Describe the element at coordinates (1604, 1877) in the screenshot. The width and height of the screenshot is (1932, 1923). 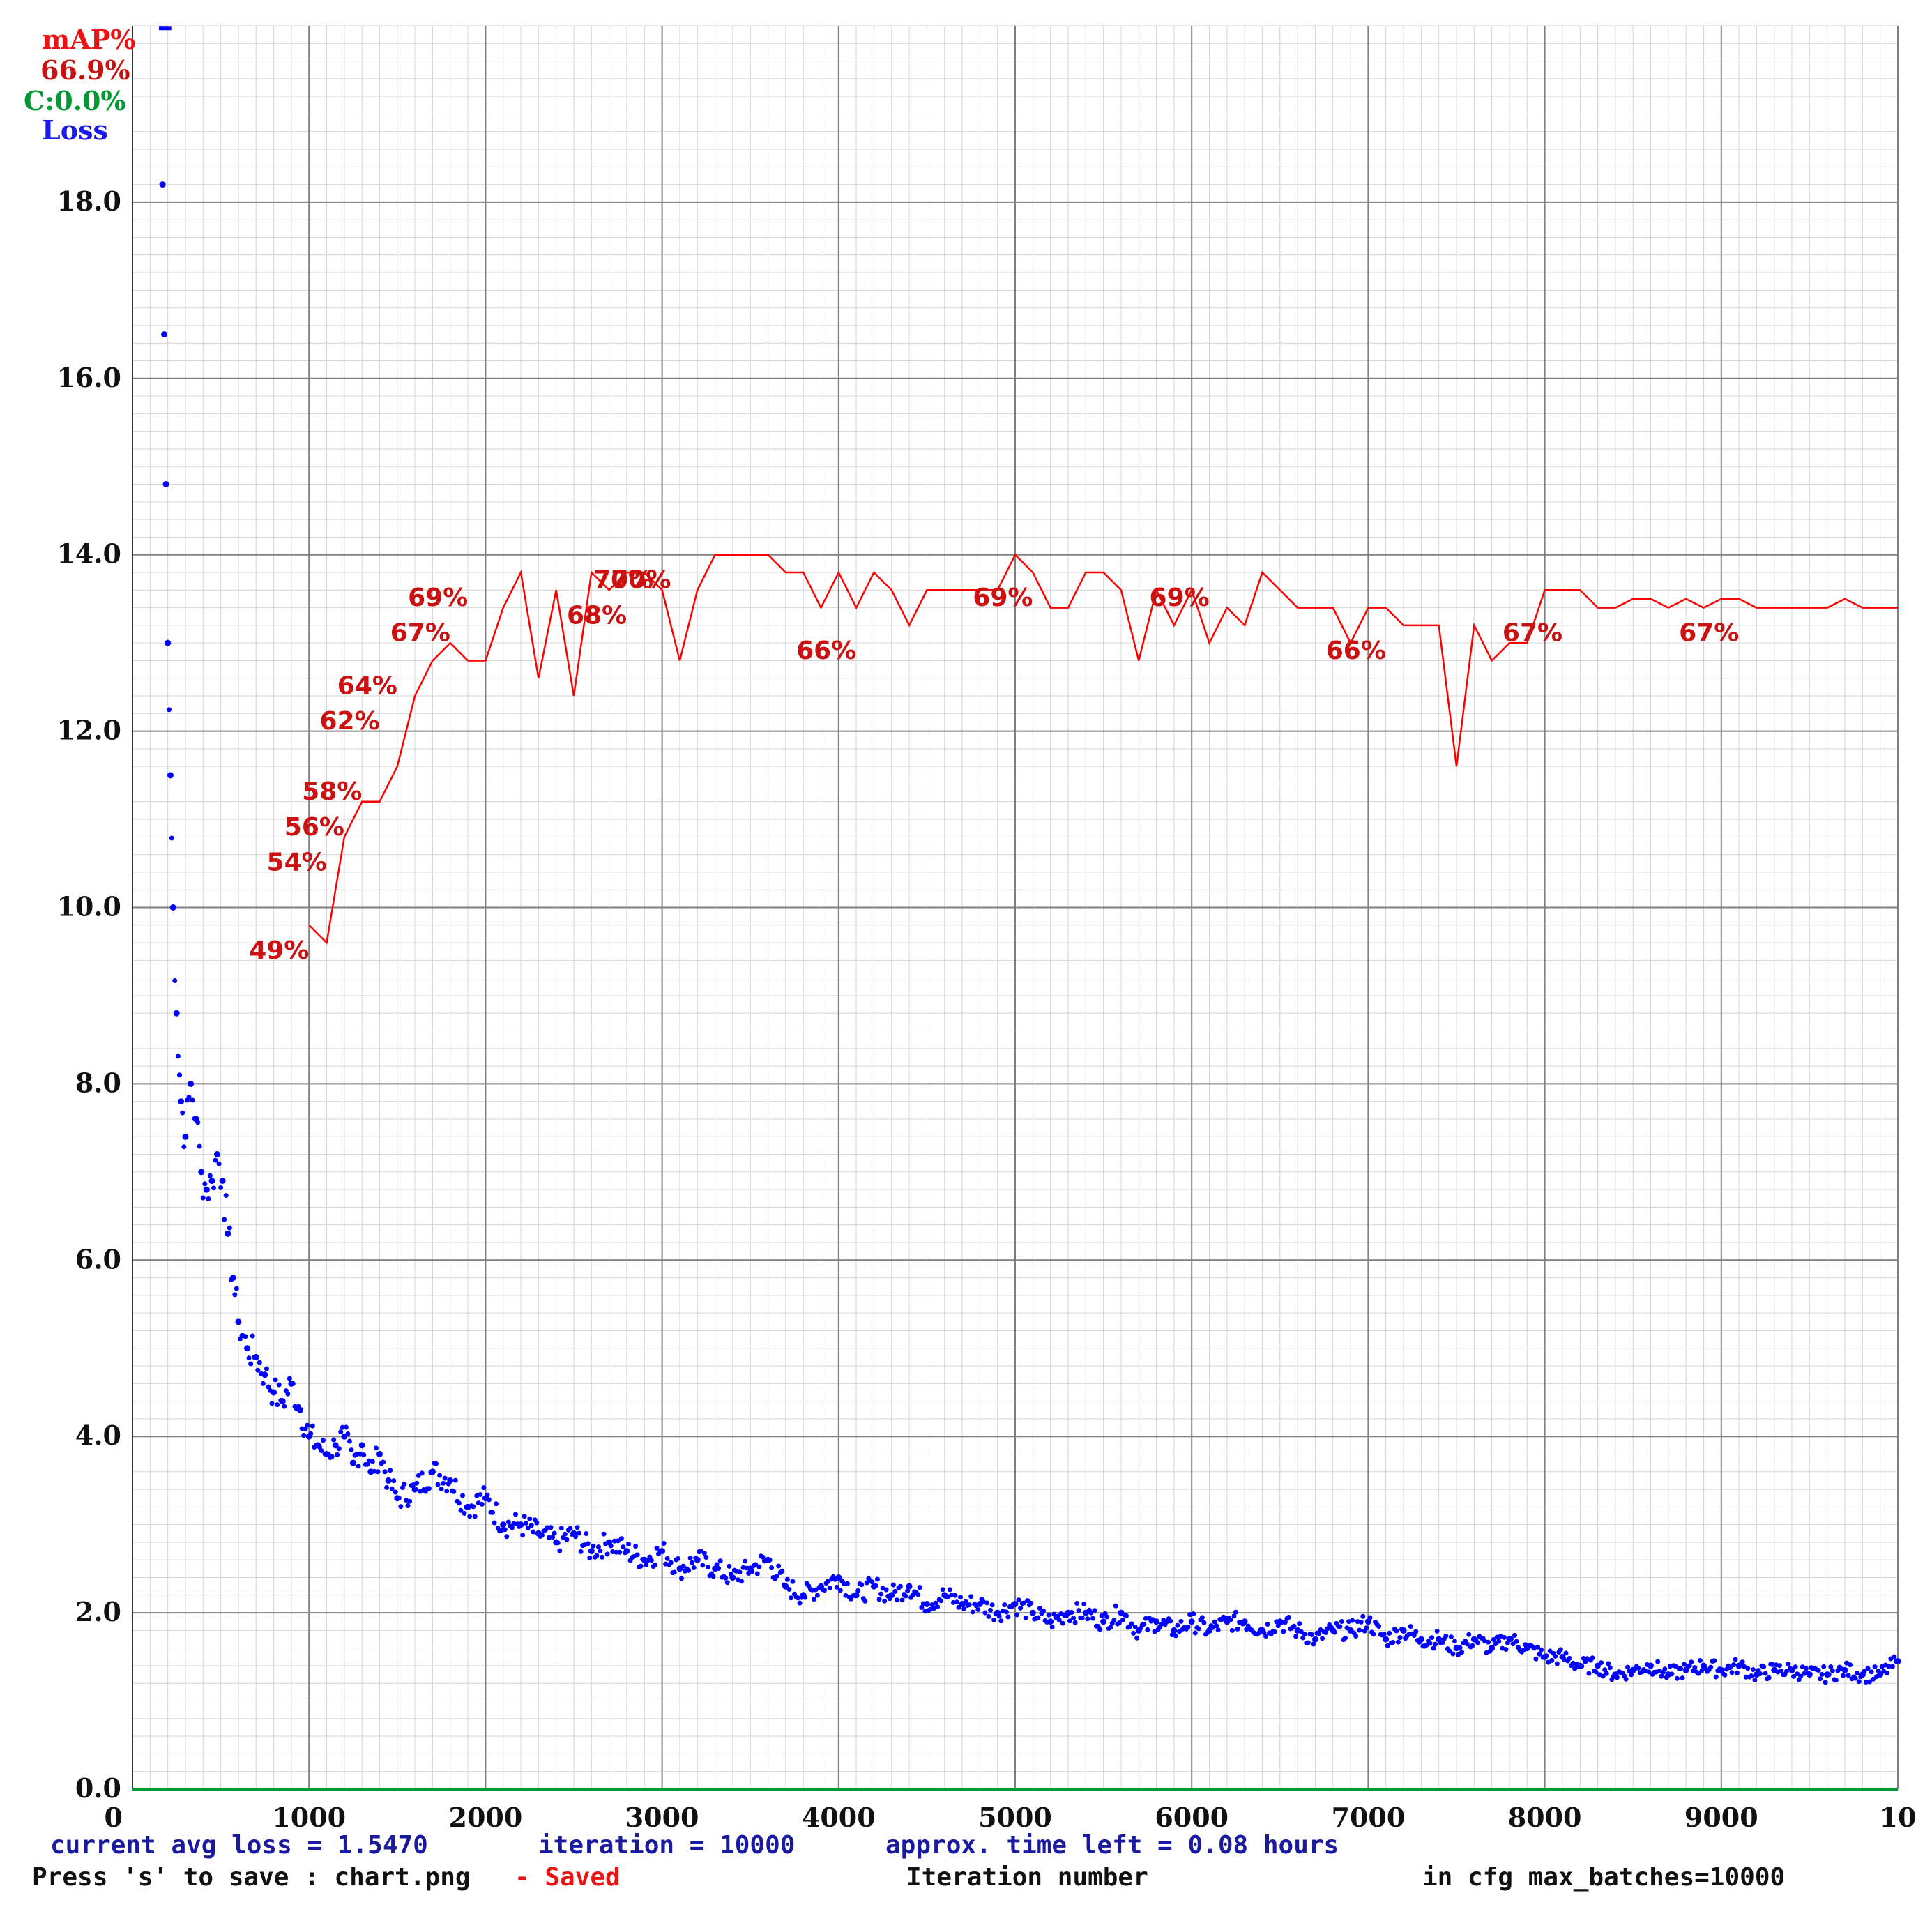
I see `max-batches-text: in cfg max_batches=10000` at that location.